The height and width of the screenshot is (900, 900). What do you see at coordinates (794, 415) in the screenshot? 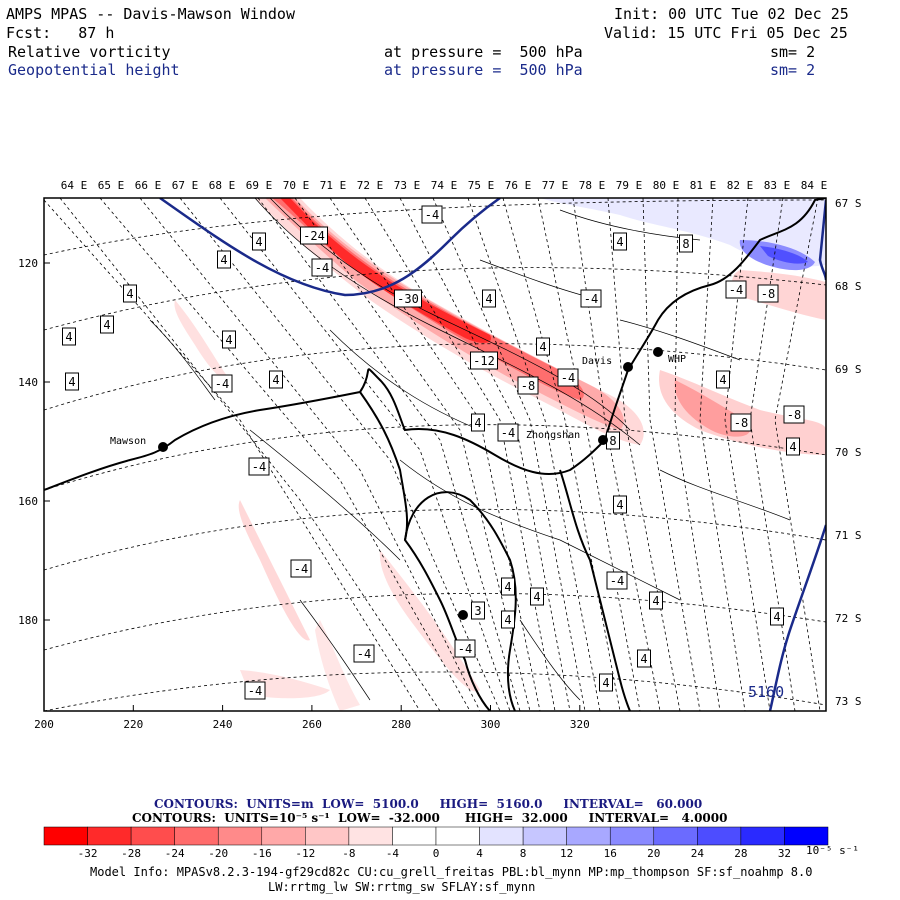
I see `contour-label-text: -8` at bounding box center [794, 415].